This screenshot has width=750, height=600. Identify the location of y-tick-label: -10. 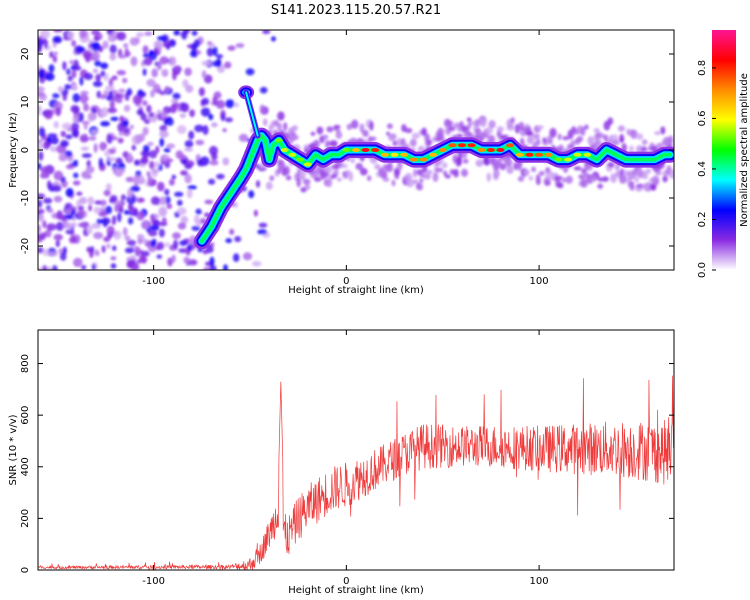
(25, 198).